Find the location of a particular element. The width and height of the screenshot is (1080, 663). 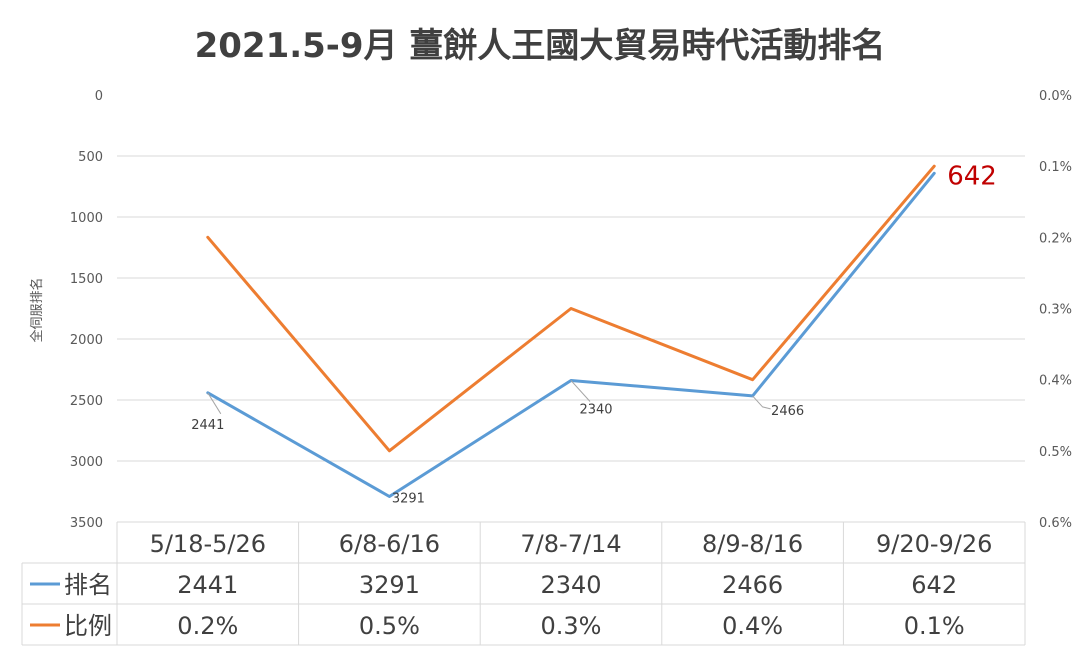

x-category-label: 9/20-9/26 is located at coordinates (934, 544).